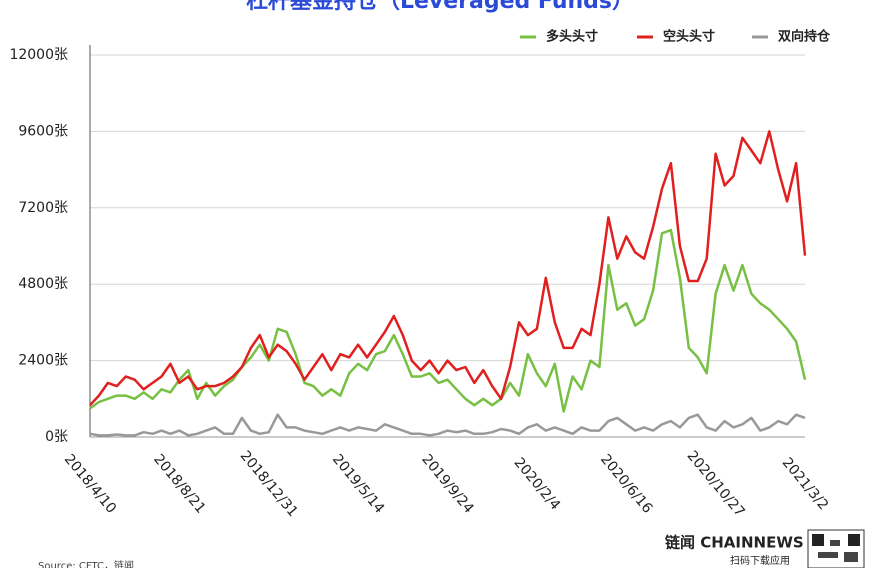 The width and height of the screenshot is (876, 568). What do you see at coordinates (38, 55) in the screenshot?
I see `y-tick-label: 12000张` at bounding box center [38, 55].